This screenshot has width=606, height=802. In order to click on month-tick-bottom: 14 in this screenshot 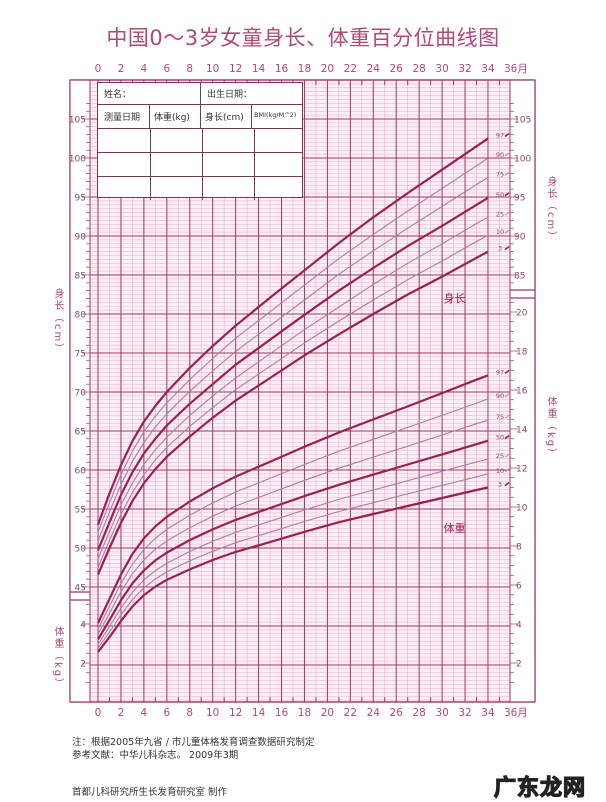, I will do `click(259, 713)`.